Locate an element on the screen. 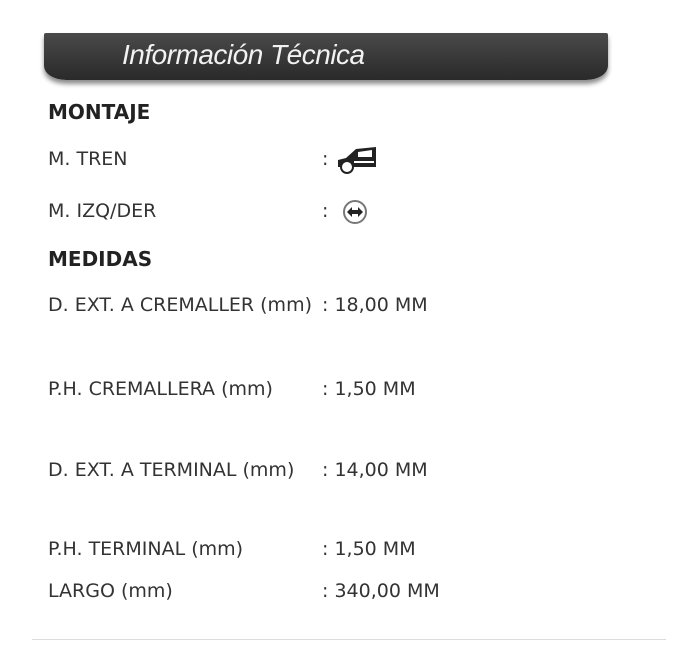 This screenshot has width=697, height=672. spec-row: M. TREN : is located at coordinates (328, 159).